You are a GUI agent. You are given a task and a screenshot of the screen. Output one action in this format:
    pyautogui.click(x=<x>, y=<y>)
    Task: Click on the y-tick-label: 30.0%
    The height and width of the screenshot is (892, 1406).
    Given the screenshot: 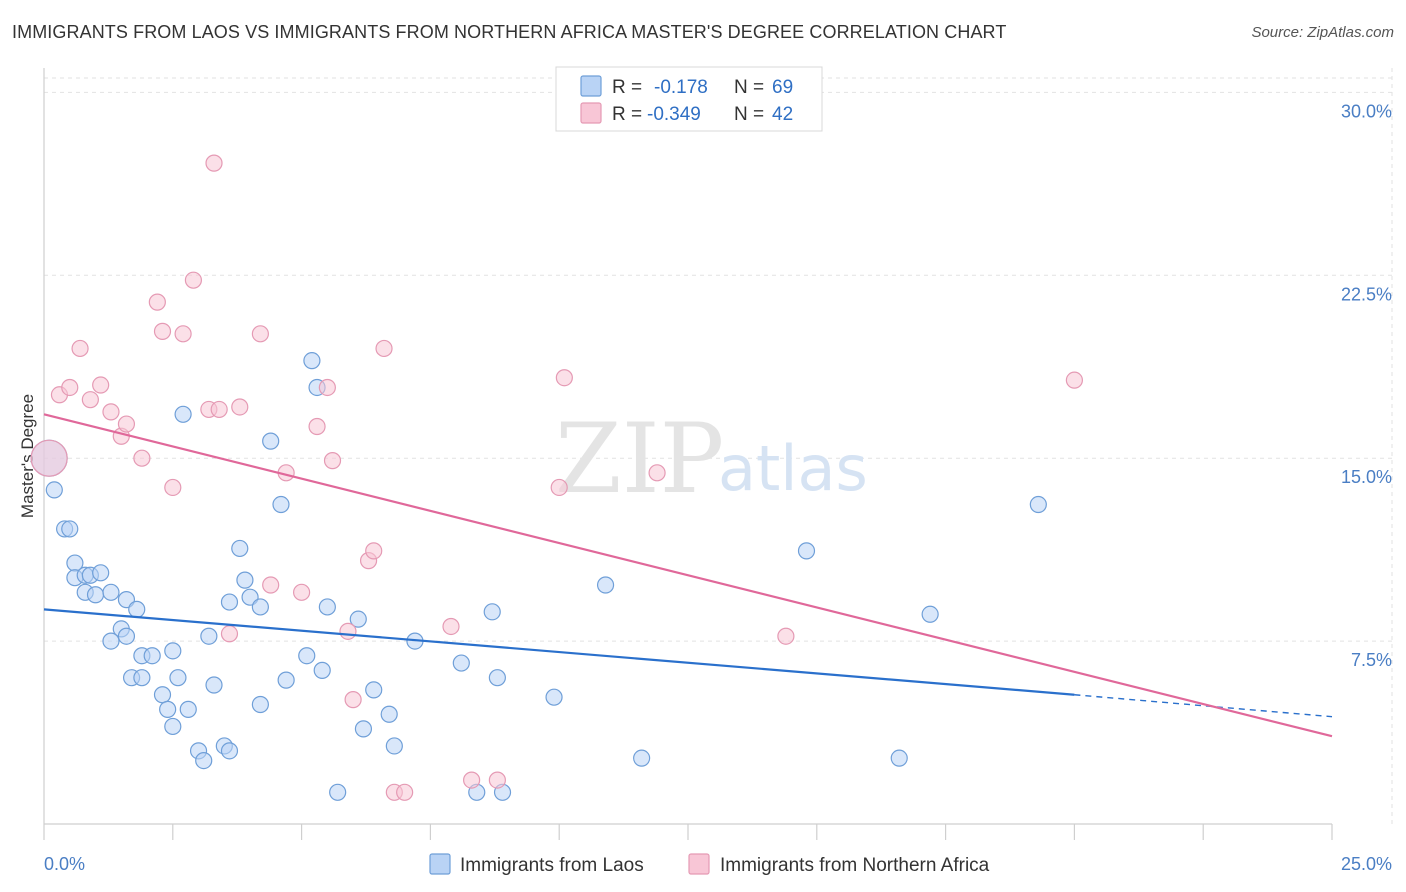 What is the action you would take?
    pyautogui.click(x=1366, y=111)
    